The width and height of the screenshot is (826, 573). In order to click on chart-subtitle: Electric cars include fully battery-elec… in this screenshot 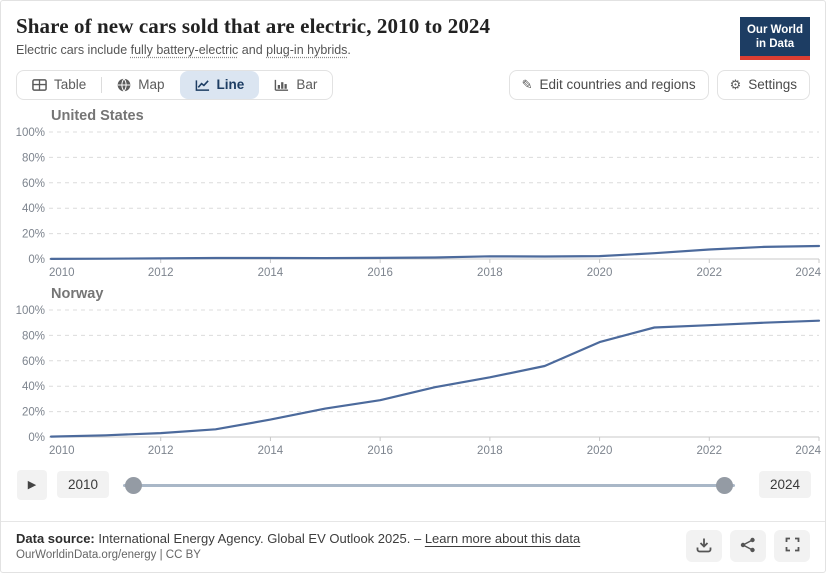, I will do `click(253, 50)`.